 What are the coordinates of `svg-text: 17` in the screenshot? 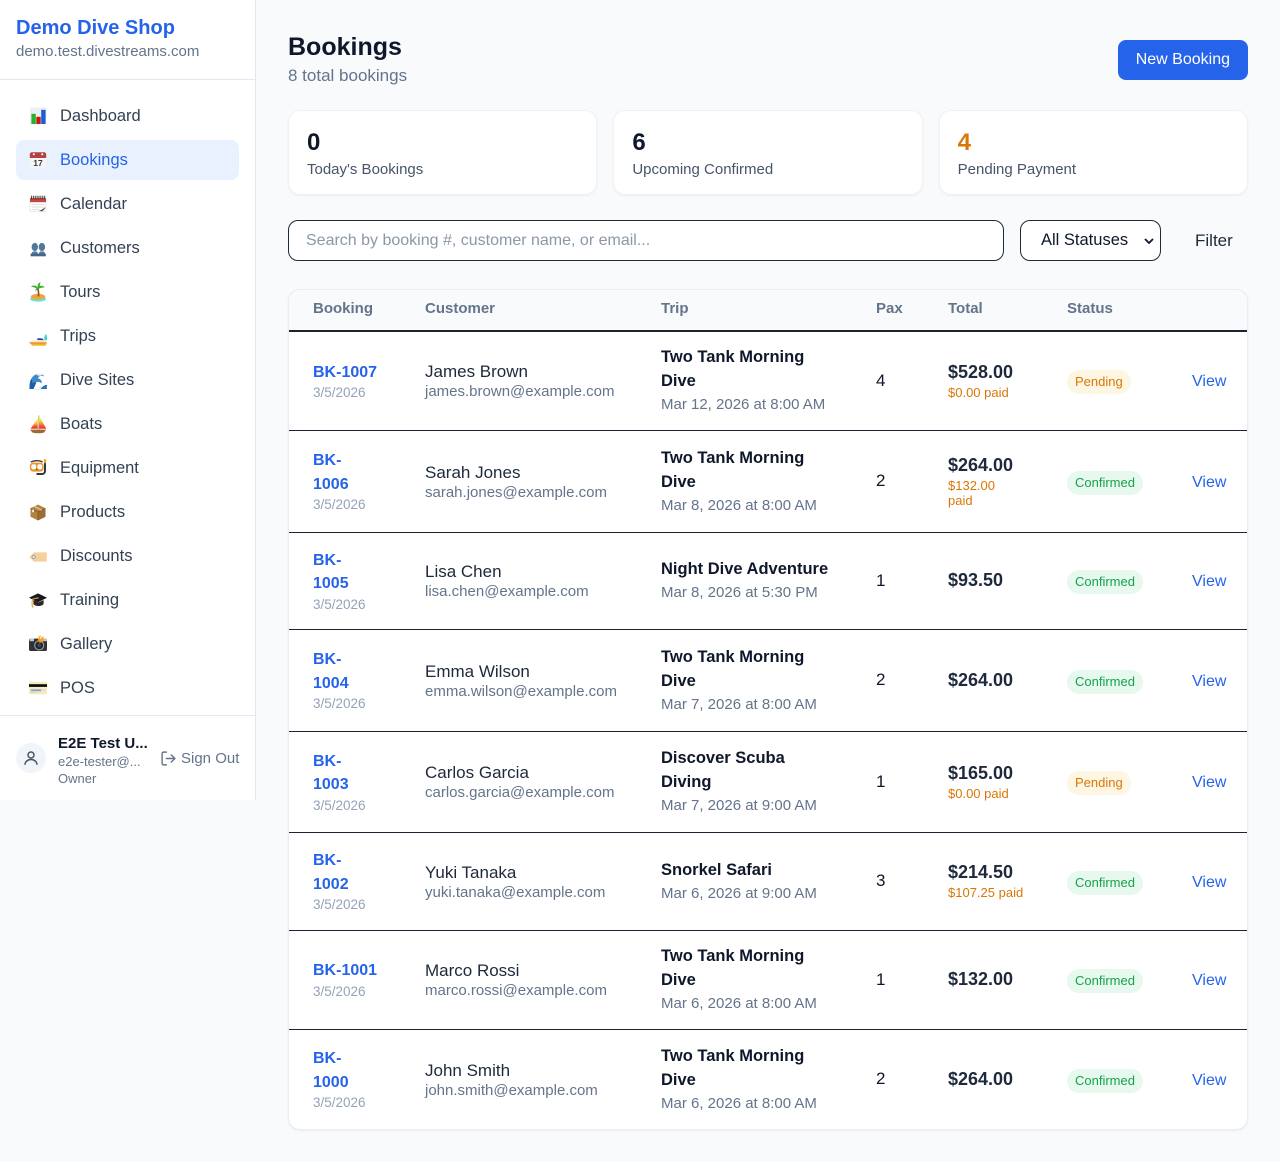 It's located at (38, 163).